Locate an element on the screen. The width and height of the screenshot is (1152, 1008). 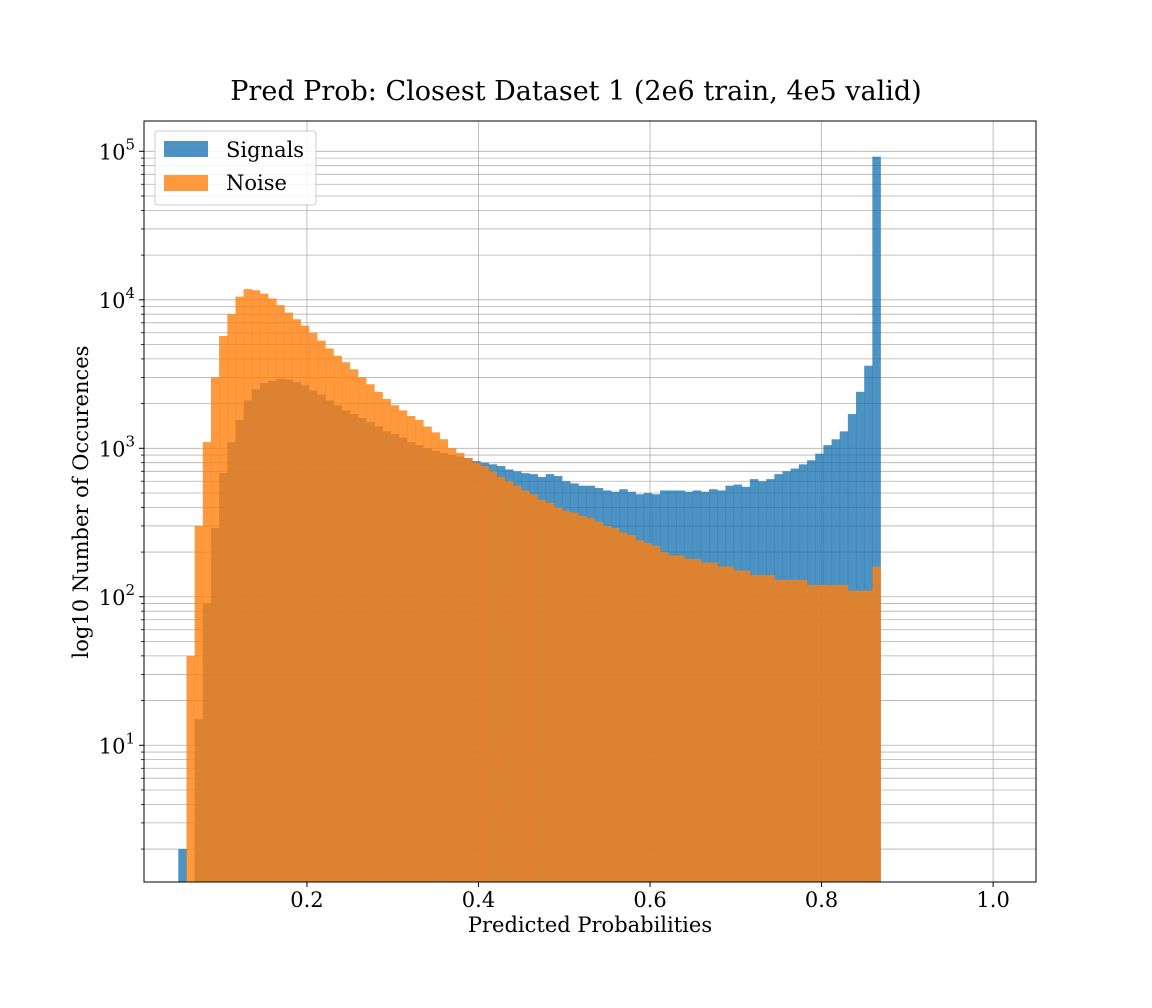
x-axis-ticks: 0.2 0.4 0.6 0.8 1.0 is located at coordinates (650, 897).